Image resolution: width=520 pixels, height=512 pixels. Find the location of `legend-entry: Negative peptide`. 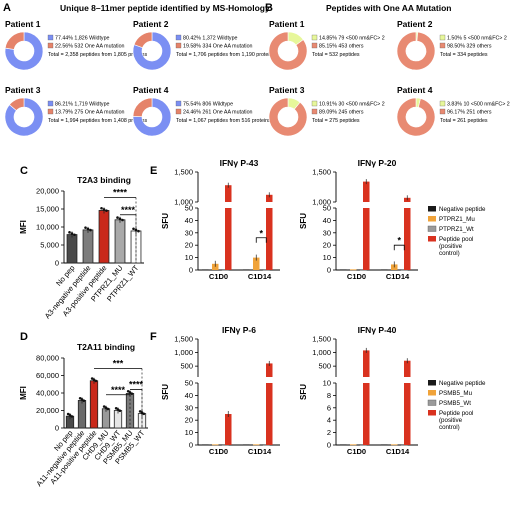

legend-entry: Negative peptide is located at coordinates (462, 383).